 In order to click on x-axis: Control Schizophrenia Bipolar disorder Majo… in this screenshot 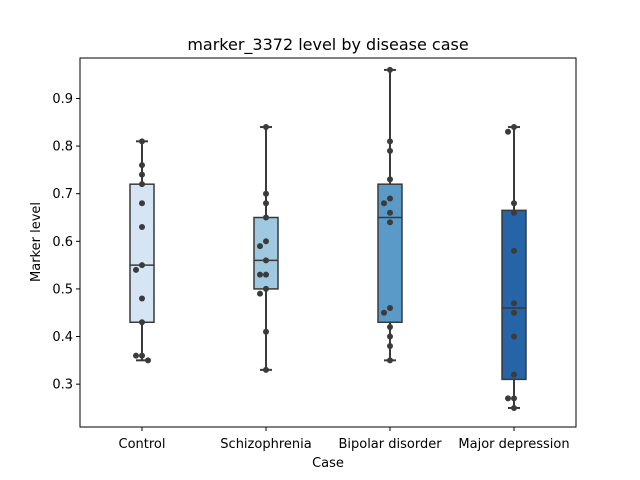, I will do `click(344, 439)`.